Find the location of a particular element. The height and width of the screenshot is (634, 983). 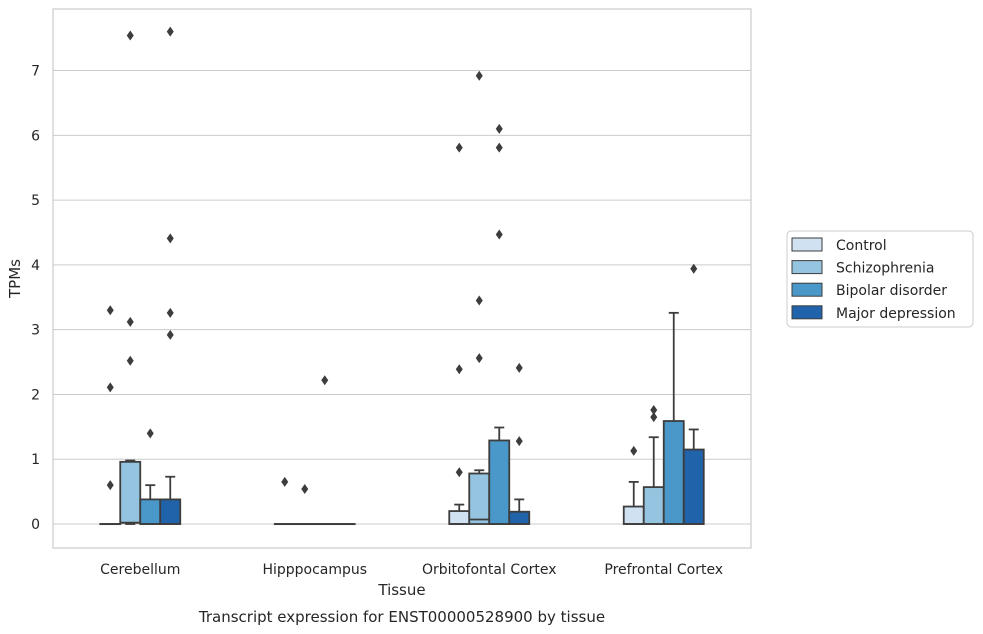

legend-label: Control is located at coordinates (861, 246).